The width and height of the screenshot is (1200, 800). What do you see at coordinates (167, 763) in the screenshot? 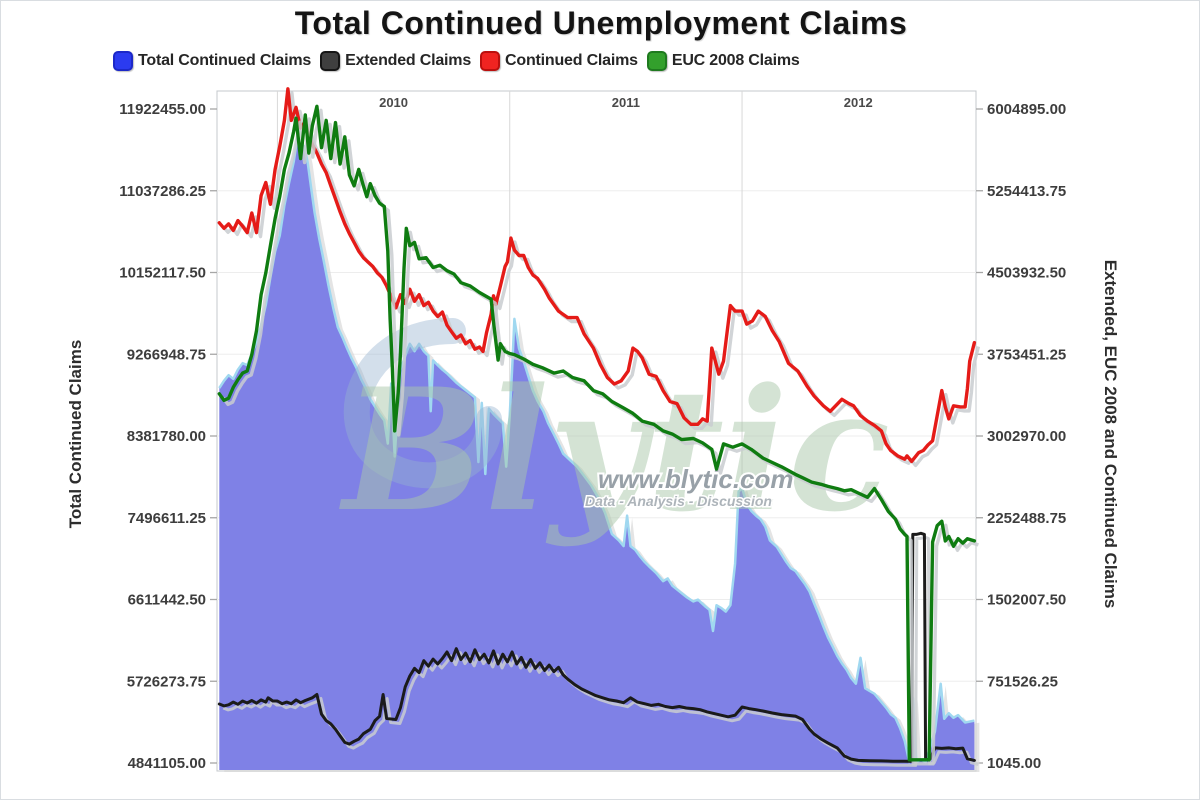
I see `left-axis-tick-label: 4841105.00` at bounding box center [167, 763].